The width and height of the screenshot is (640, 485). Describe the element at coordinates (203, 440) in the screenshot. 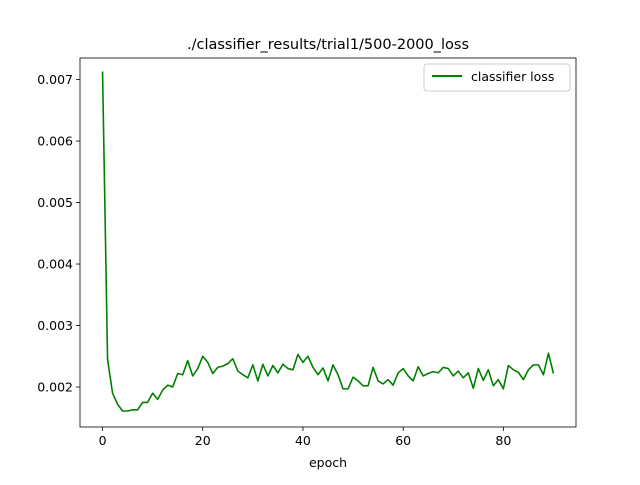

I see `x-tick-label: 20` at that location.